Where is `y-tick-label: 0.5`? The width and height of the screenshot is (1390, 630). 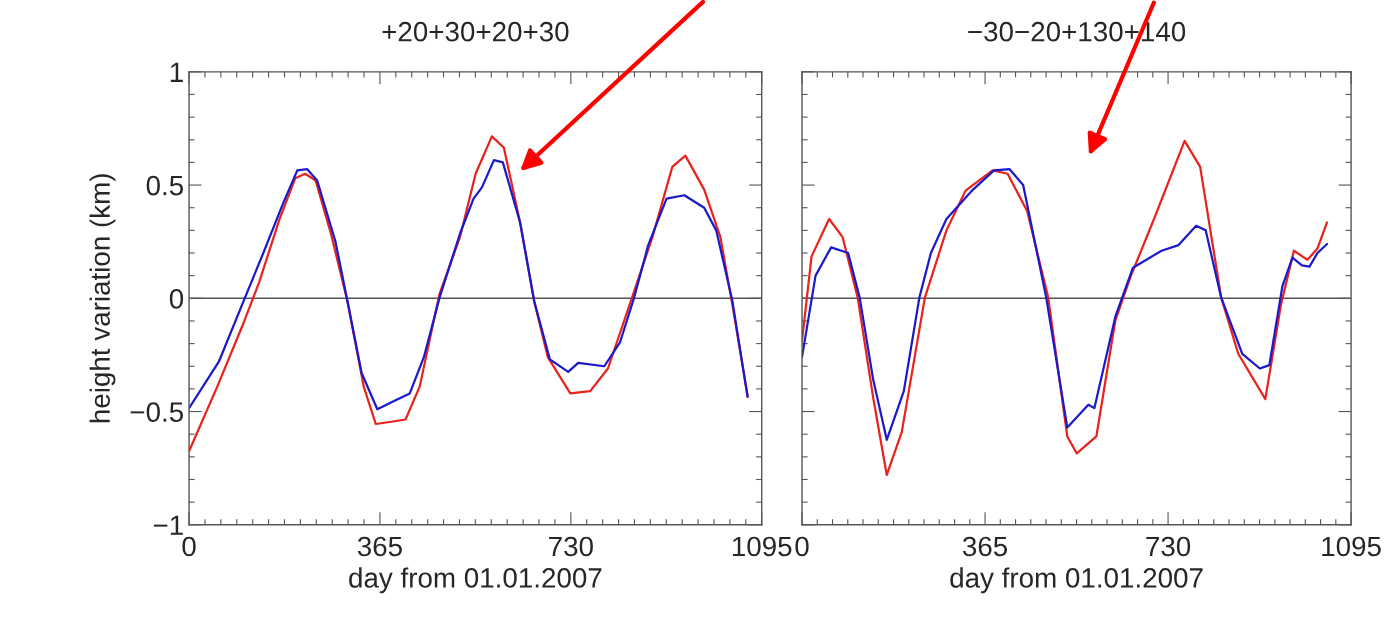
y-tick-label: 0.5 is located at coordinates (165, 185).